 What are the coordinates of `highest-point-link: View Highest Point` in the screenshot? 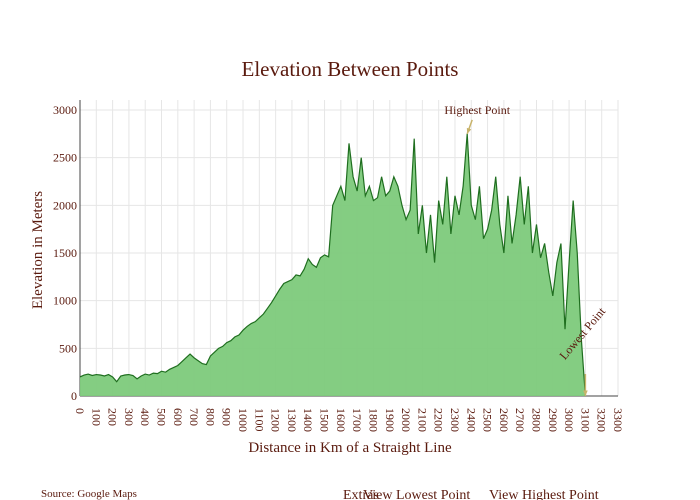 It's located at (544, 494).